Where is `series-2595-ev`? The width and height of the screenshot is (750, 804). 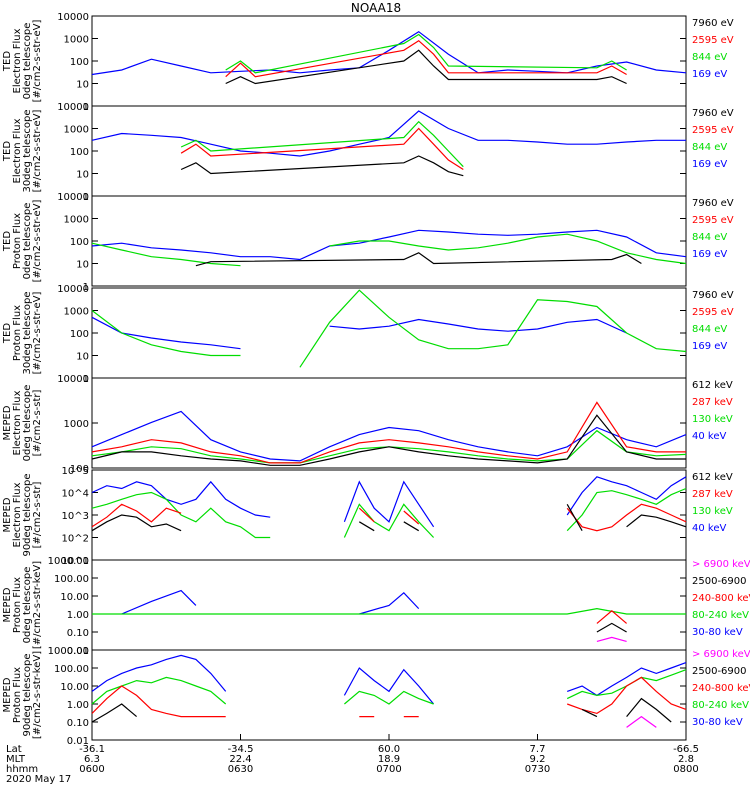
series-2595-ev is located at coordinates (322, 149).